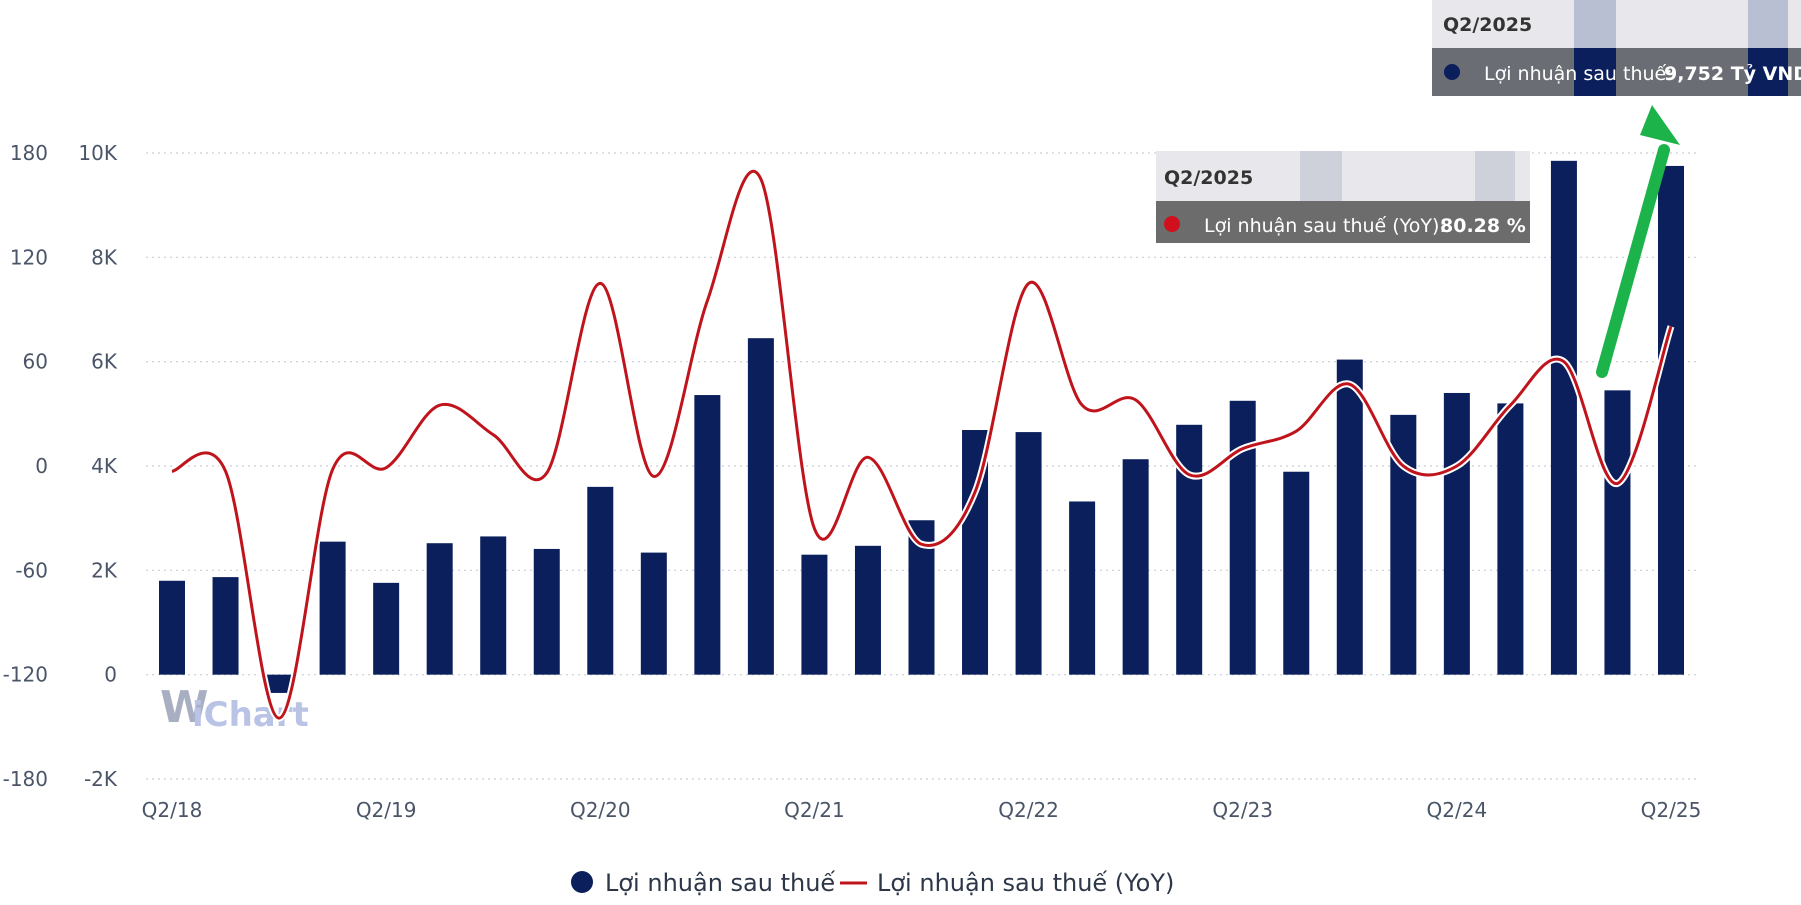  I want to click on tooltip-bar: Q2/2025 Lợi nhuận sau thuế: 9,752 Tỷ VND, so click(1616, 48).